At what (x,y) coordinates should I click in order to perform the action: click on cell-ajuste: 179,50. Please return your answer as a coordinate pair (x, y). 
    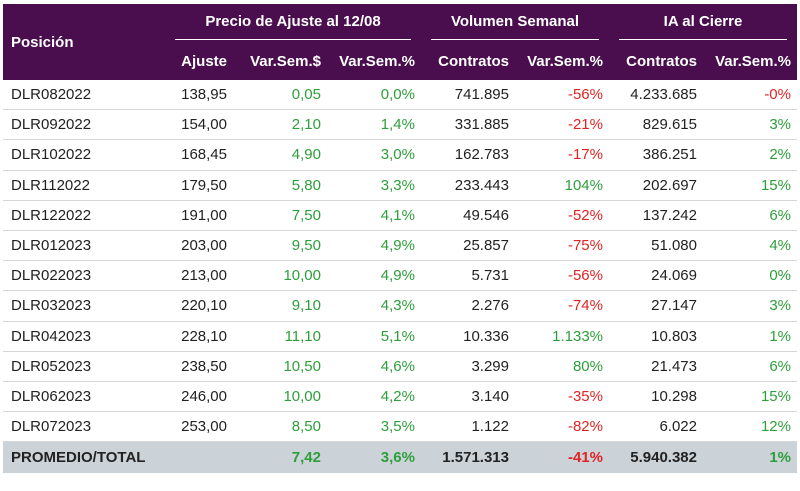
    Looking at the image, I should click on (199, 185).